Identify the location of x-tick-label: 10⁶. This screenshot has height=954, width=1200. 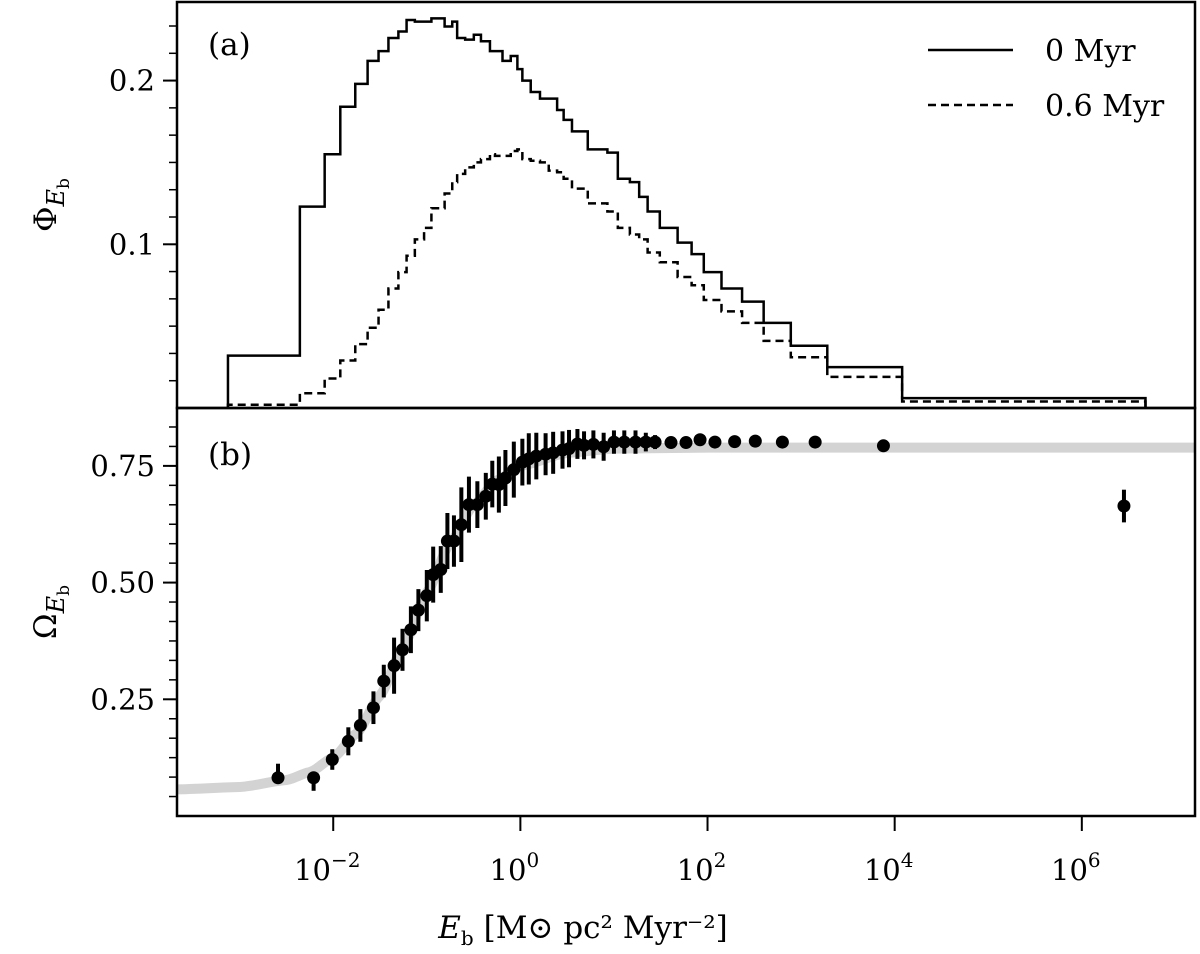
(1076, 867).